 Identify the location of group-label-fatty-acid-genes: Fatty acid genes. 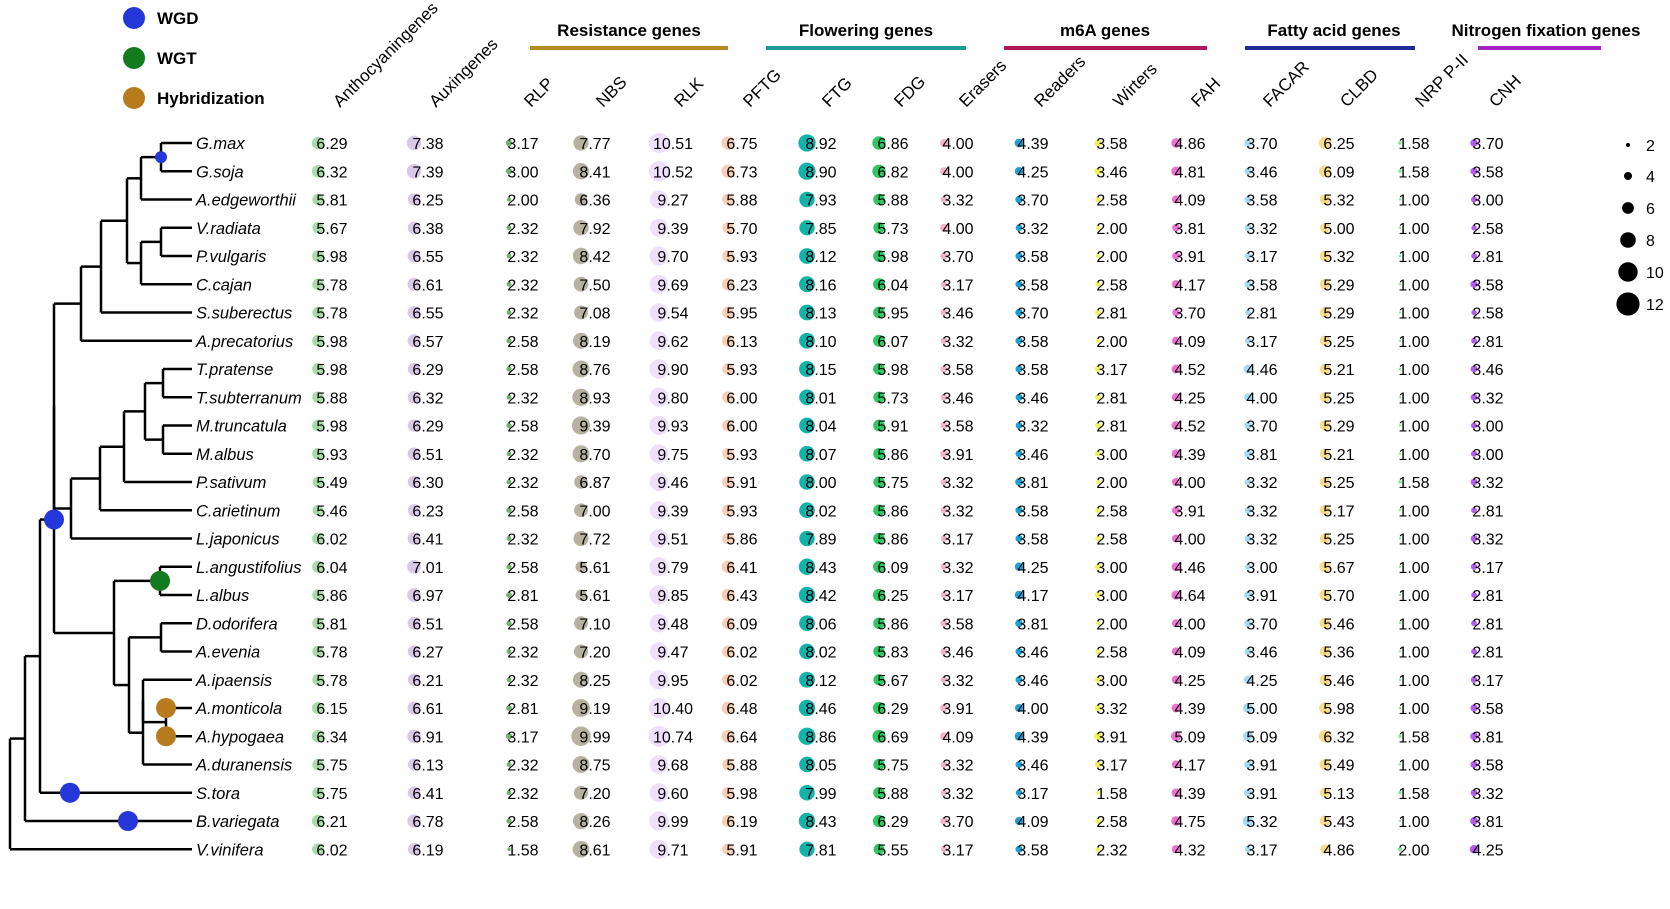
(1333, 30).